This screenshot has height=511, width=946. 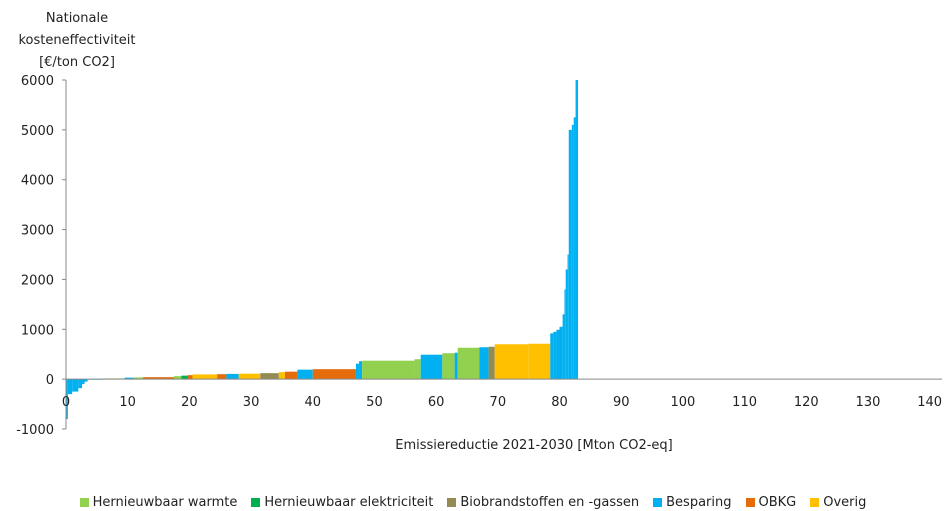 I want to click on x-tick-label: 80, so click(x=559, y=402).